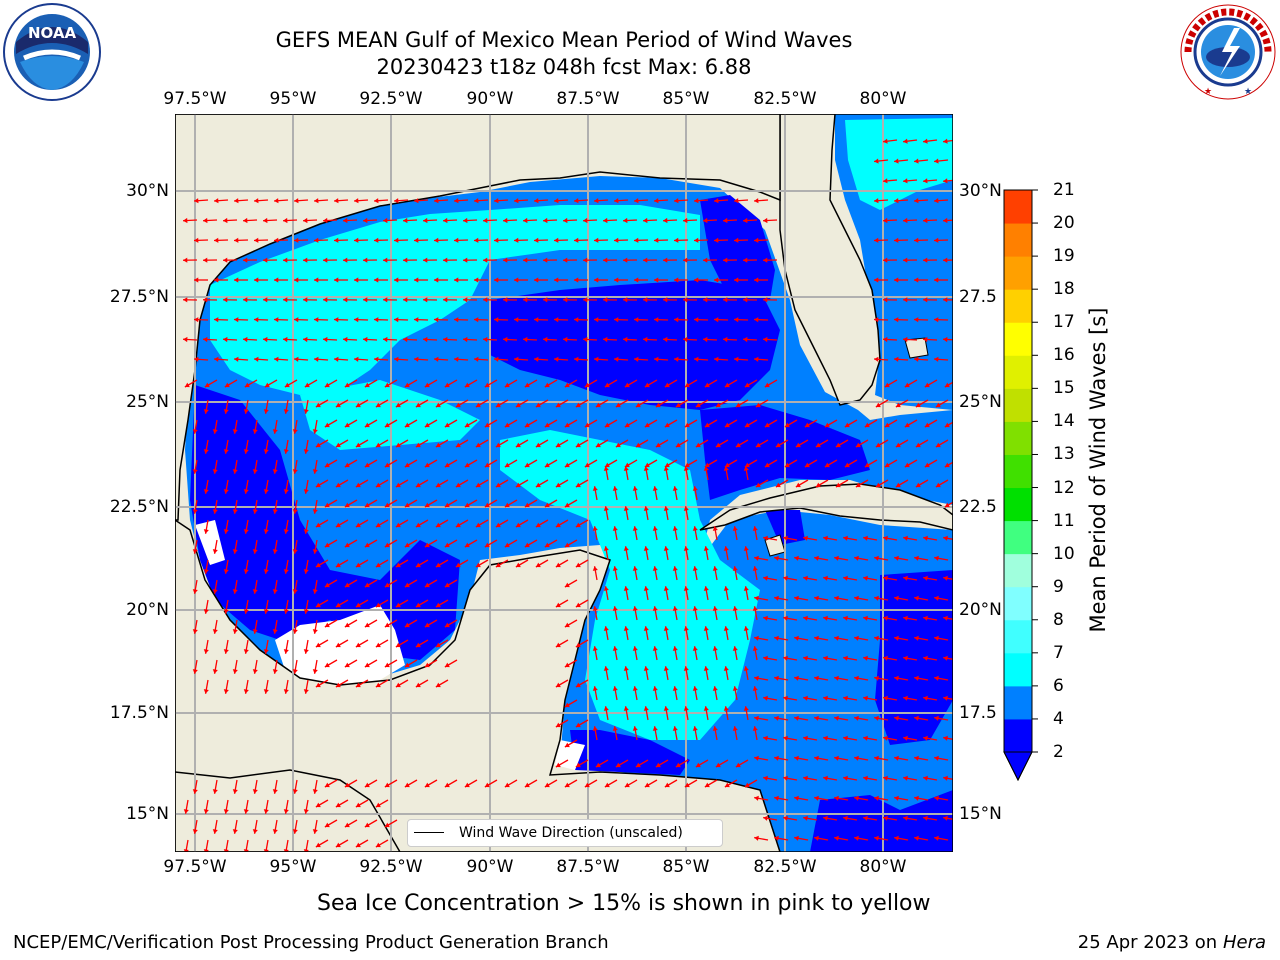 The image size is (1280, 960). What do you see at coordinates (1018, 273) in the screenshot?
I see `colorbar-segment` at bounding box center [1018, 273].